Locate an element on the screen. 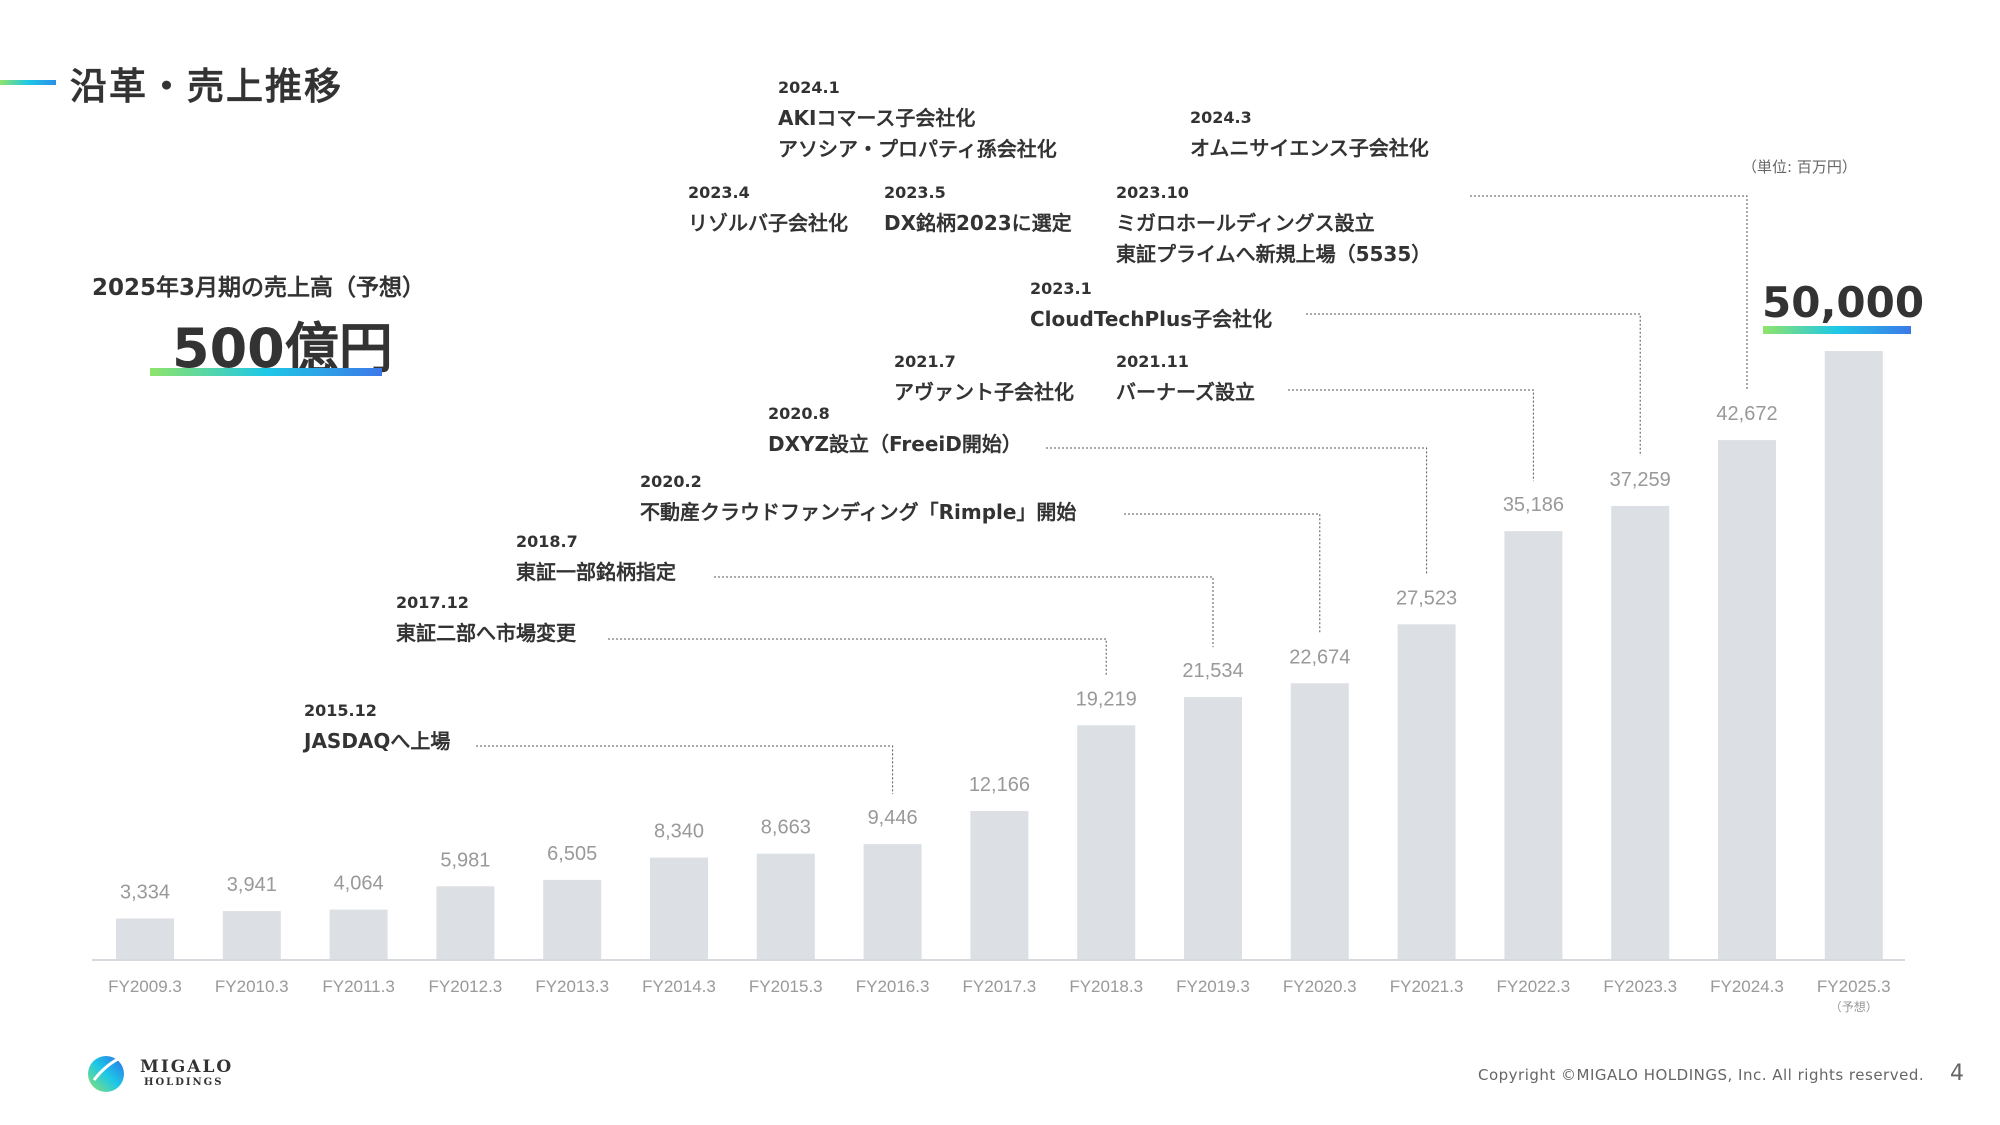  event-date: 2021.7 is located at coordinates (925, 361).